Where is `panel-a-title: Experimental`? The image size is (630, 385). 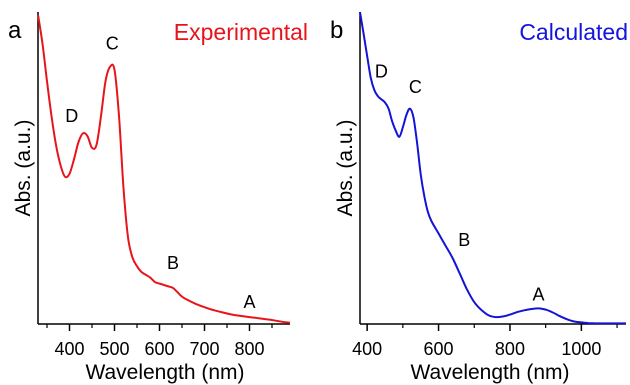 panel-a-title: Experimental is located at coordinates (241, 32).